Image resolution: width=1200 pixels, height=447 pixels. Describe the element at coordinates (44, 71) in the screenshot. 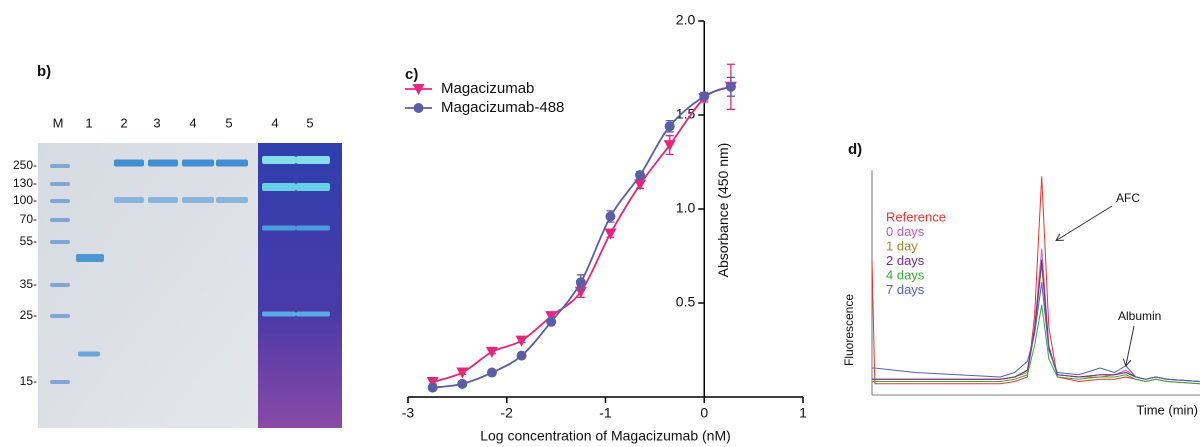

I see `panel-label: b)` at that location.